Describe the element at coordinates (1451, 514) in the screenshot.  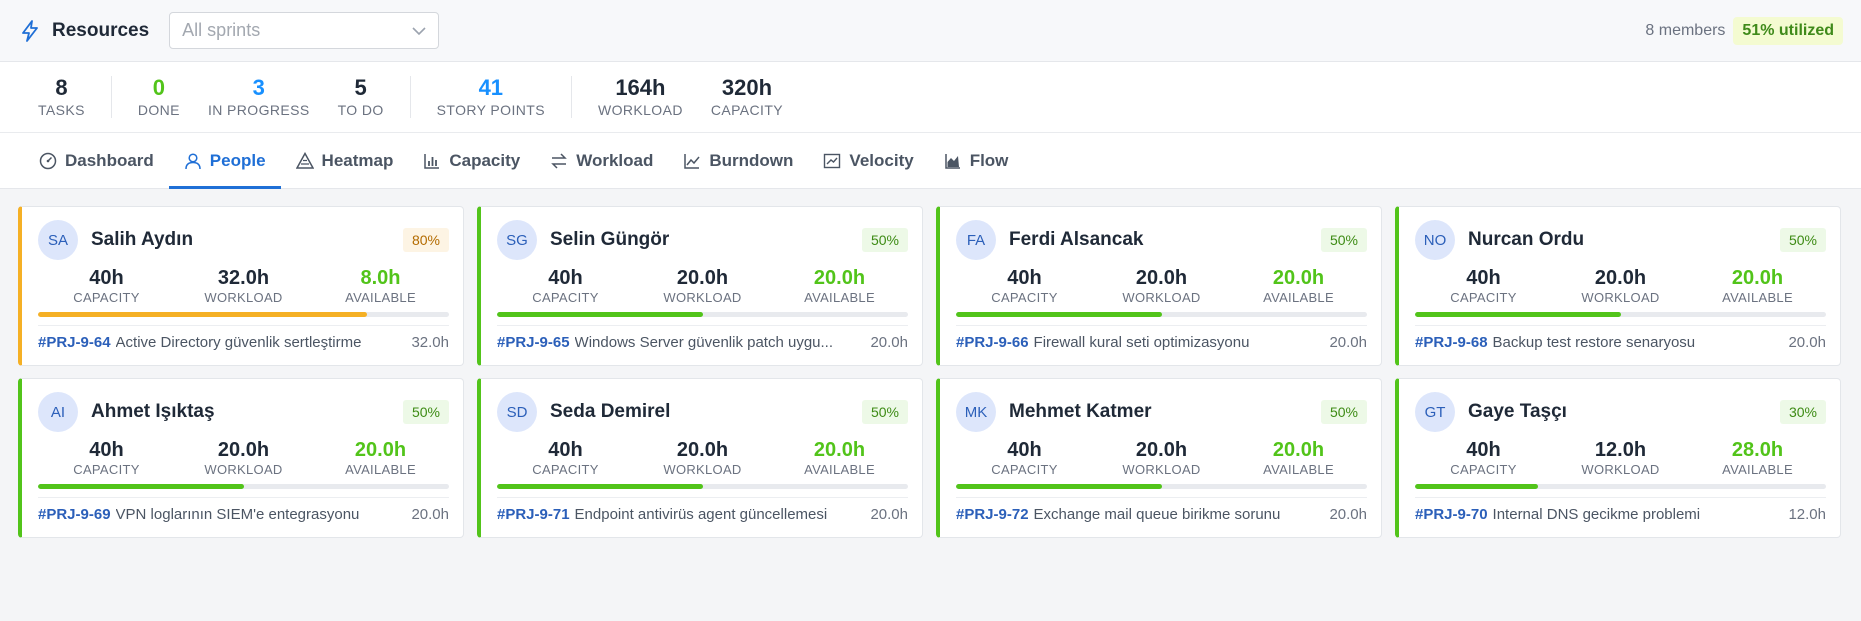
I see `task-id-link: #PRJ-9-70` at that location.